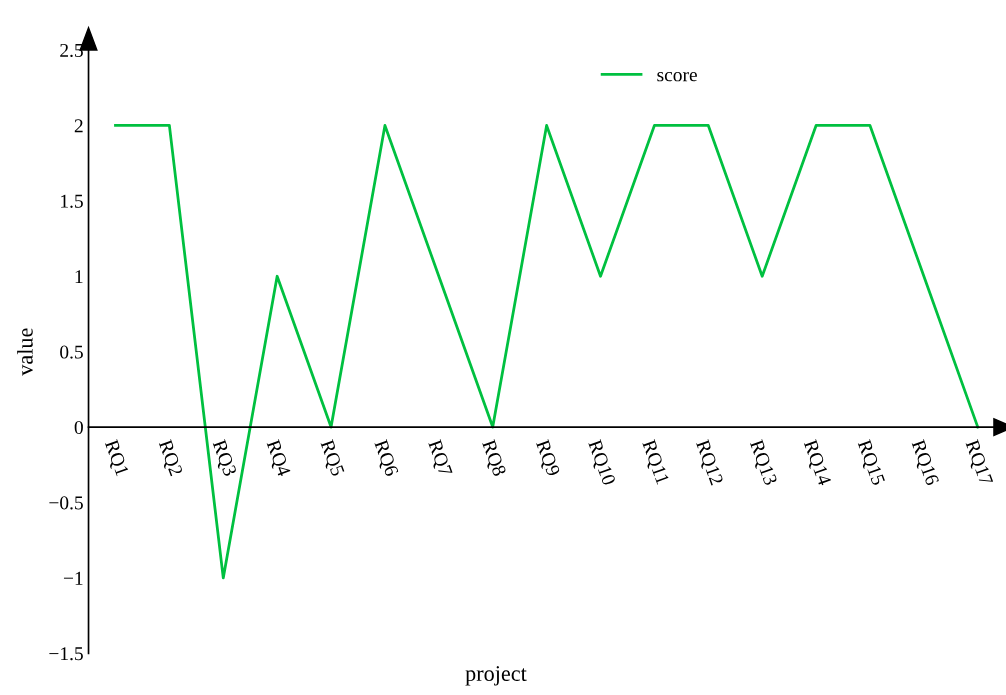 The image size is (1006, 695). Describe the element at coordinates (385, 458) in the screenshot. I see `x-tick-label: RQ6` at that location.